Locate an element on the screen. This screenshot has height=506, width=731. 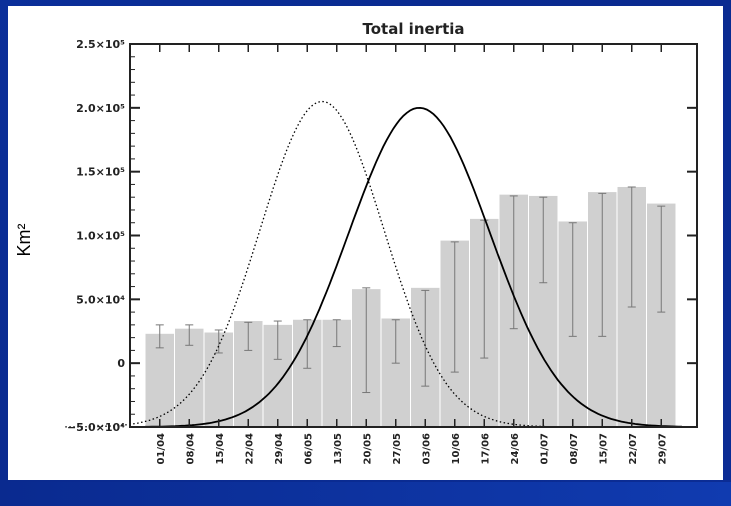
x-tick-label: 29/04 is located at coordinates (279, 449).